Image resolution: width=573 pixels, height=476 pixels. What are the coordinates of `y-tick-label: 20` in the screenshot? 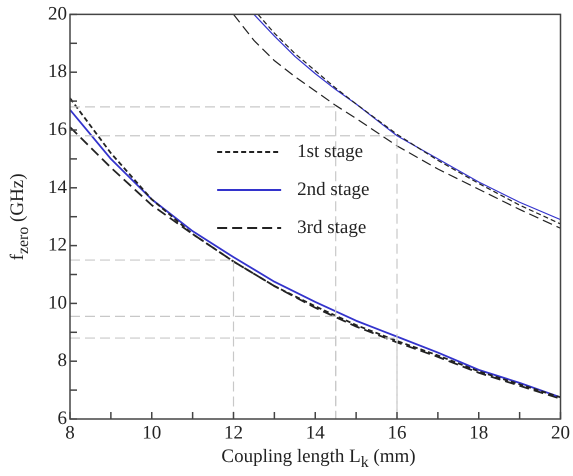 It's located at (57, 13).